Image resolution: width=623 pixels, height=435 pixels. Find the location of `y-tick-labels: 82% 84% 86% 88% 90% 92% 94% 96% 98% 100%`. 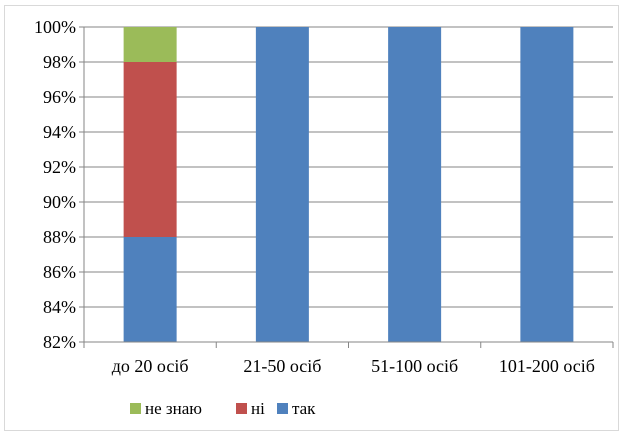

y-tick-labels: 82% 84% 86% 88% 90% 92% 94% 96% 98% 100% is located at coordinates (55, 184).